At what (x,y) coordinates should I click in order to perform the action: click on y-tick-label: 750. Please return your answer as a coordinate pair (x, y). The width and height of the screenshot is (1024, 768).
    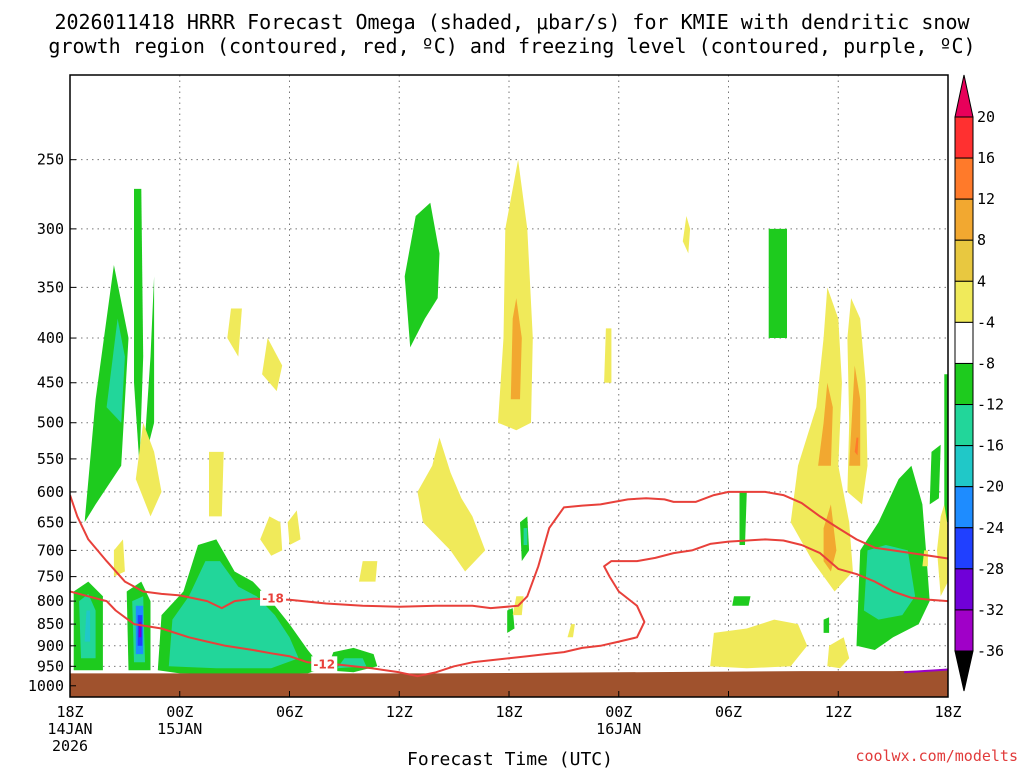
    Looking at the image, I should click on (50, 577).